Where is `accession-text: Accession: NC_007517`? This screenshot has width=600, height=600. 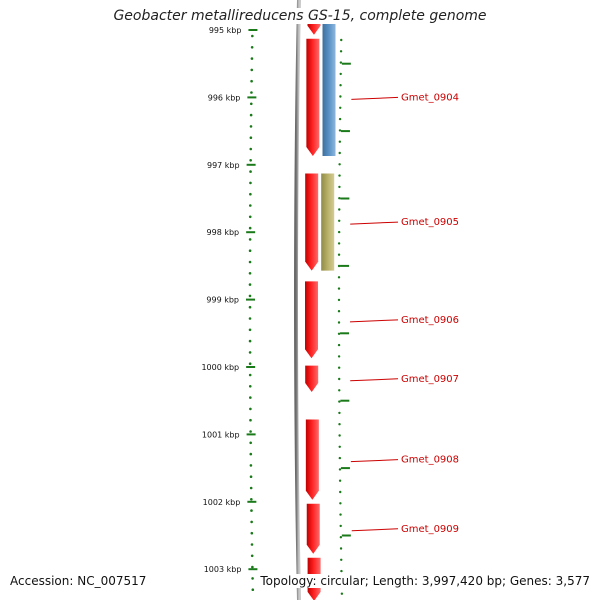
accession-text: Accession: NC_007517 is located at coordinates (78, 581).